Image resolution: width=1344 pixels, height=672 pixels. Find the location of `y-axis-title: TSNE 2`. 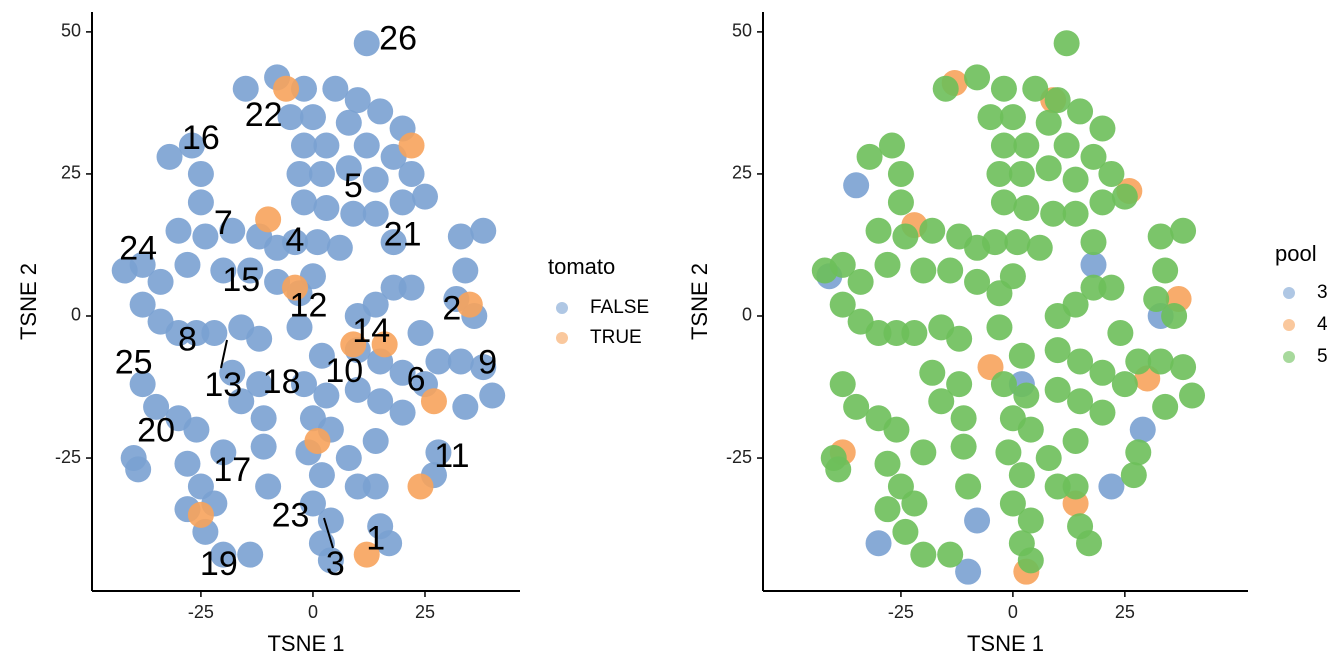

y-axis-title: TSNE 2 is located at coordinates (28, 301).